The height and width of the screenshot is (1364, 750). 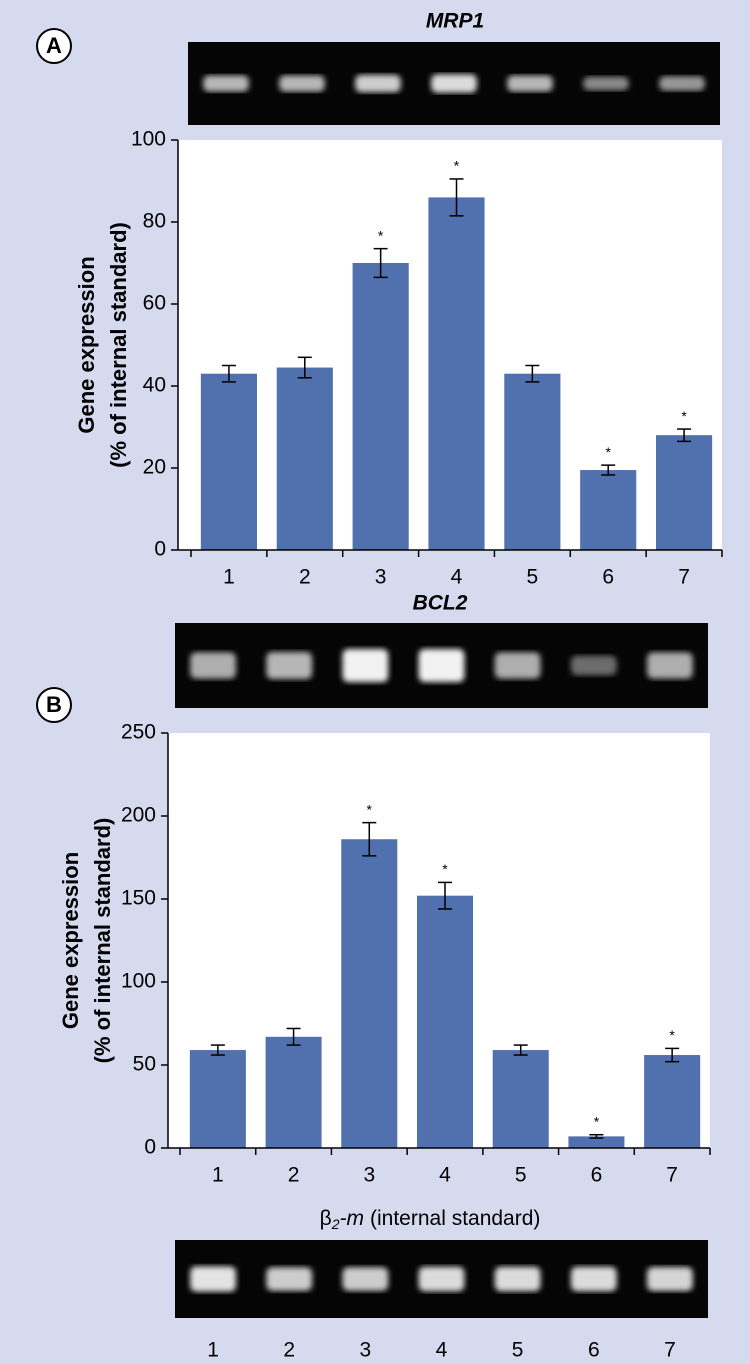 I want to click on x-tick-label: 7, so click(x=672, y=1175).